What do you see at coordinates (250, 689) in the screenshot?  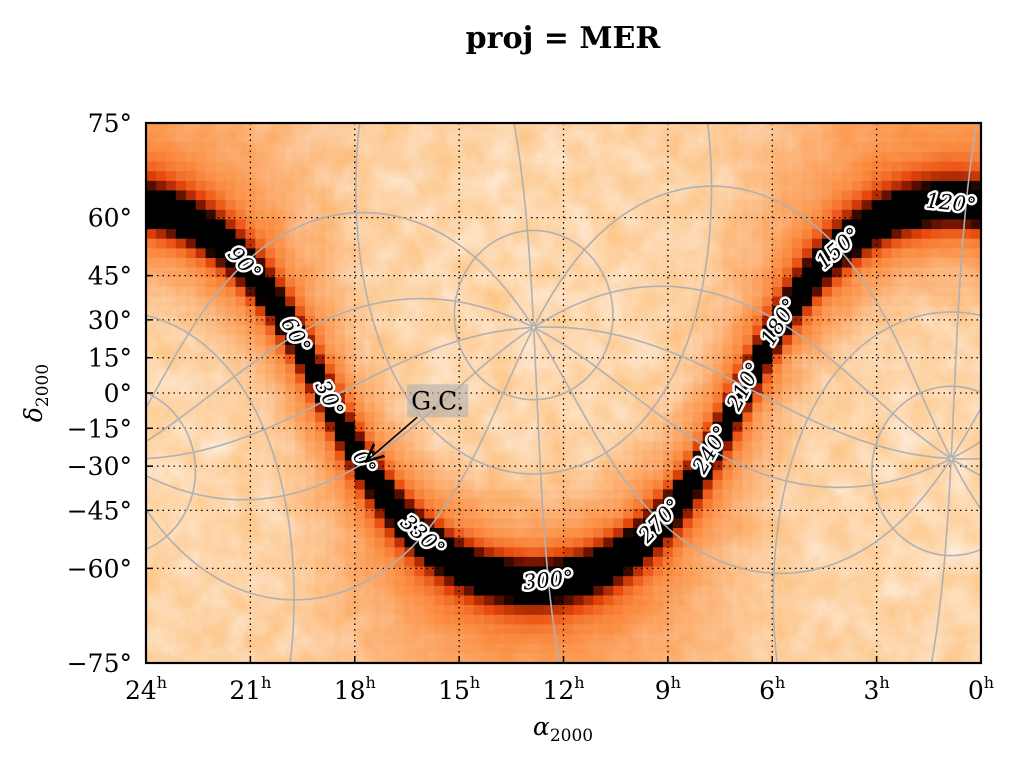 I see `x-tick-label: 21h` at bounding box center [250, 689].